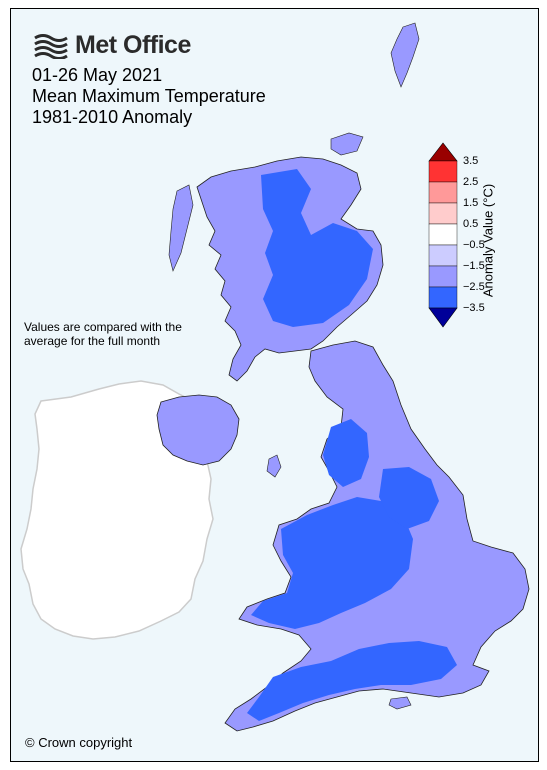 The height and width of the screenshot is (770, 547). Describe the element at coordinates (181, 228) in the screenshot. I see `outer-hebrides` at that location.